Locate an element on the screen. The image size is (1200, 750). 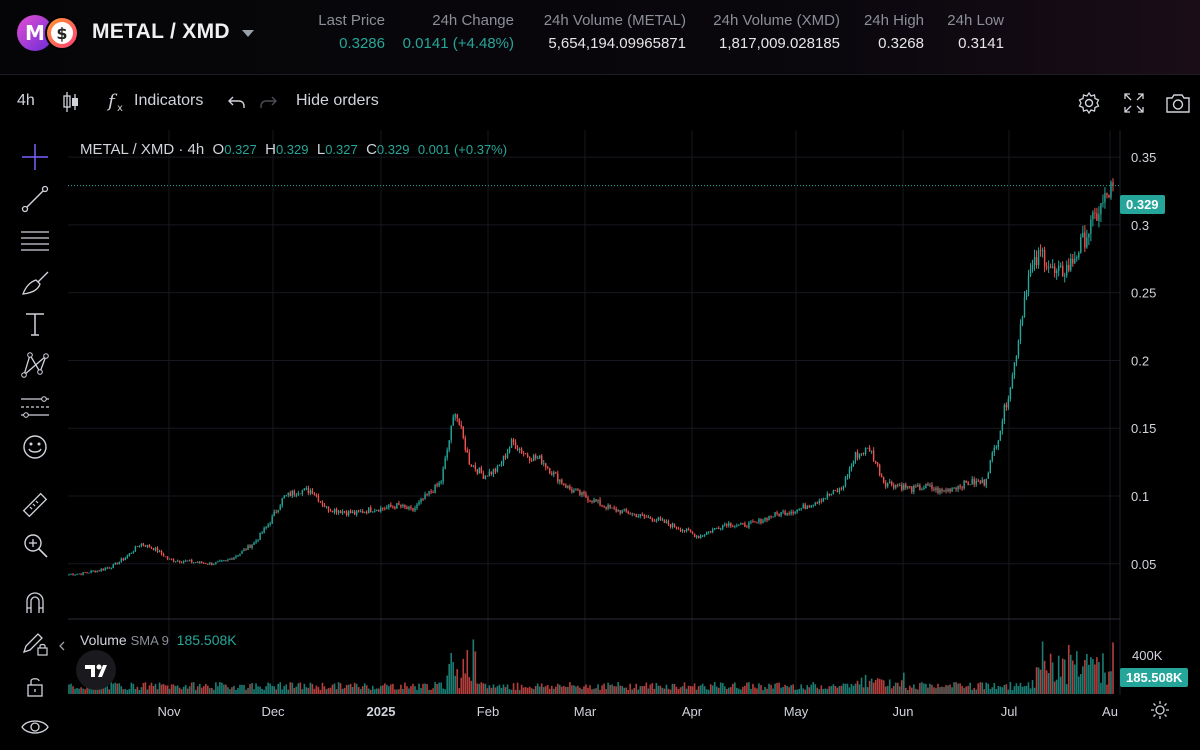
zoom-in-icon is located at coordinates (35, 545).